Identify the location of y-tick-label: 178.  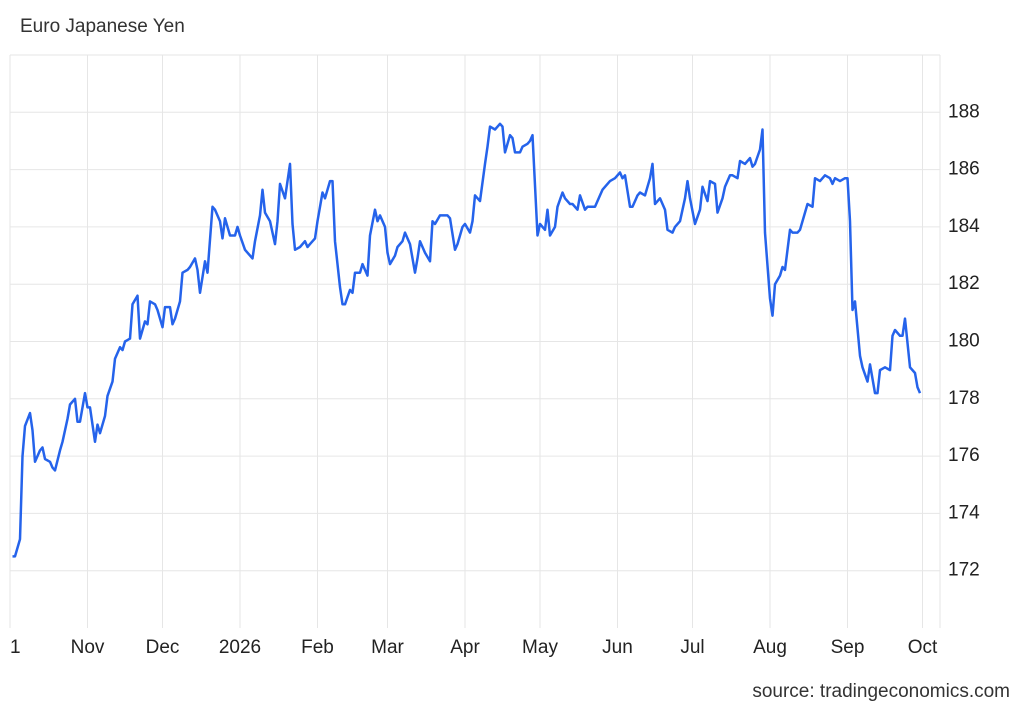
(964, 398).